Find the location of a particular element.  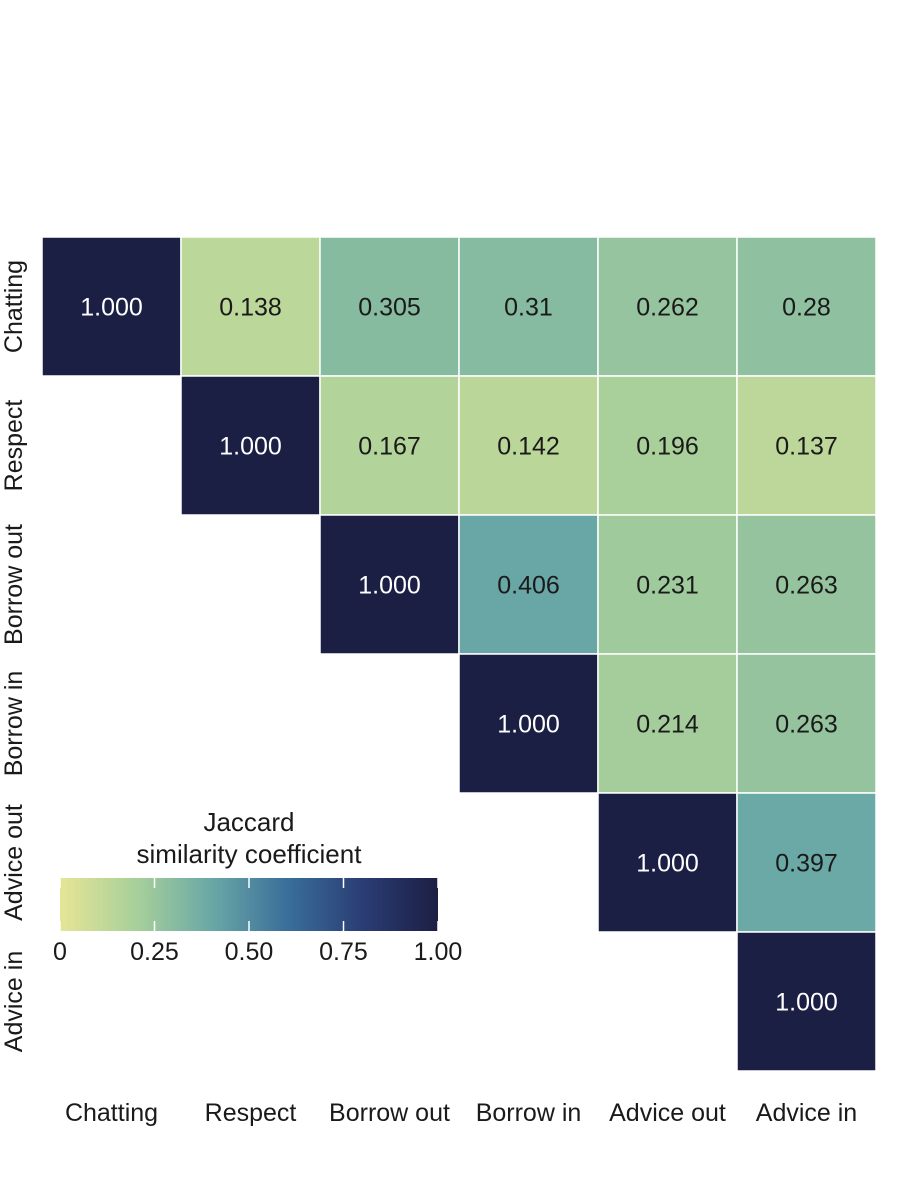

colorbar-tick-label: 0.25 is located at coordinates (154, 952).